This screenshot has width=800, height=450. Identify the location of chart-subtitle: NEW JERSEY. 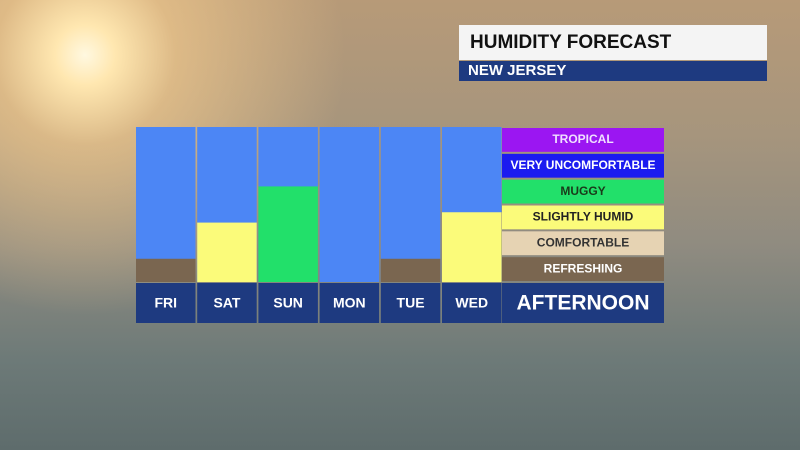
(517, 70).